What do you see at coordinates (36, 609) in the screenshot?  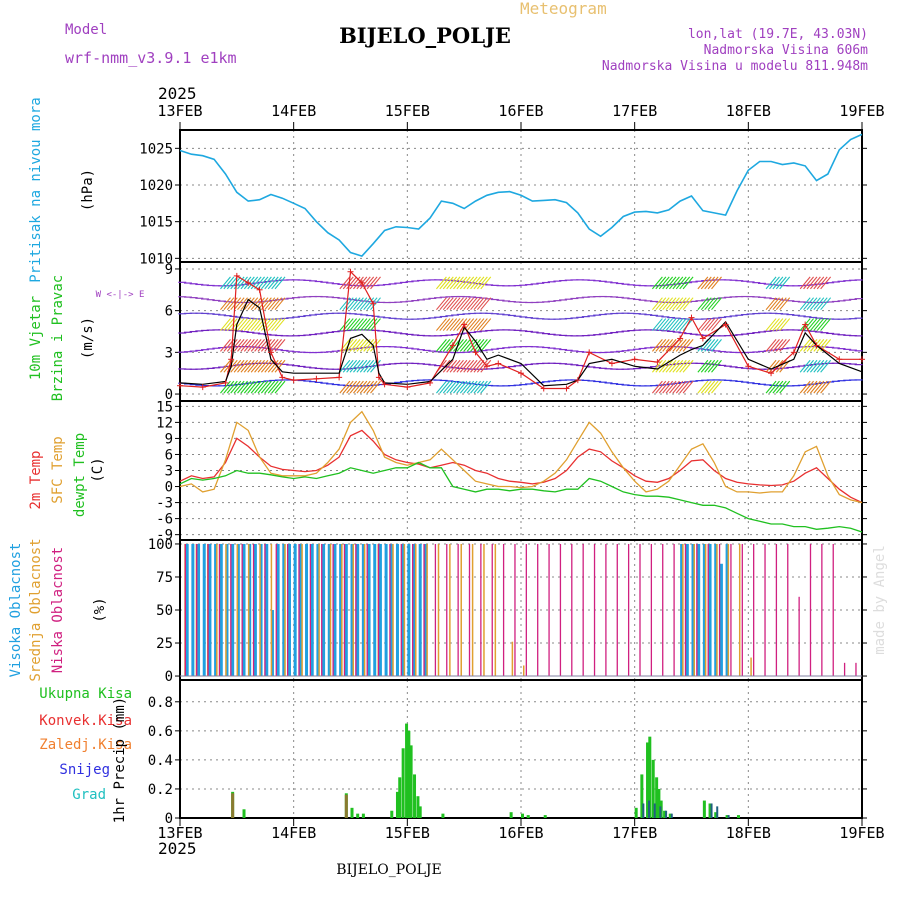 I see `mid-cloud-ylabel: Srednja Oblacnost` at bounding box center [36, 609].